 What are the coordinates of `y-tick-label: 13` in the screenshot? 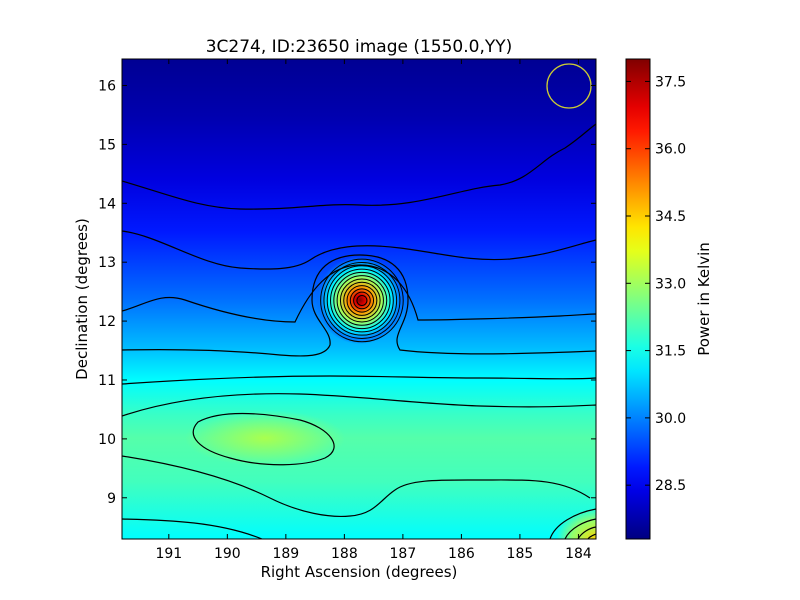 It's located at (107, 263).